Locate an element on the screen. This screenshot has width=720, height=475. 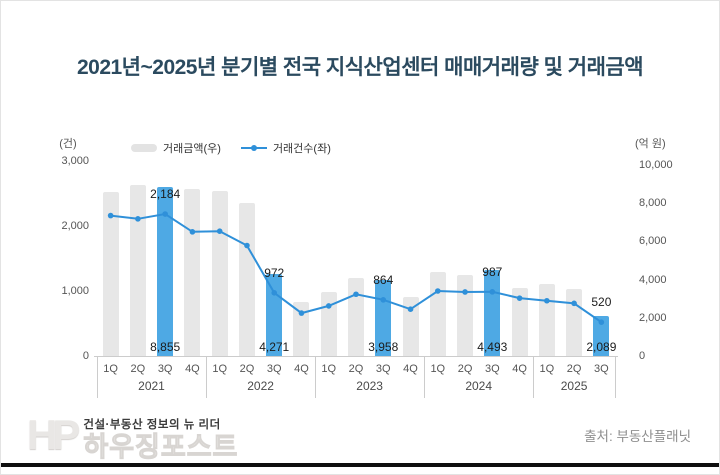
x-axis-year-label: 2025 is located at coordinates (574, 386).